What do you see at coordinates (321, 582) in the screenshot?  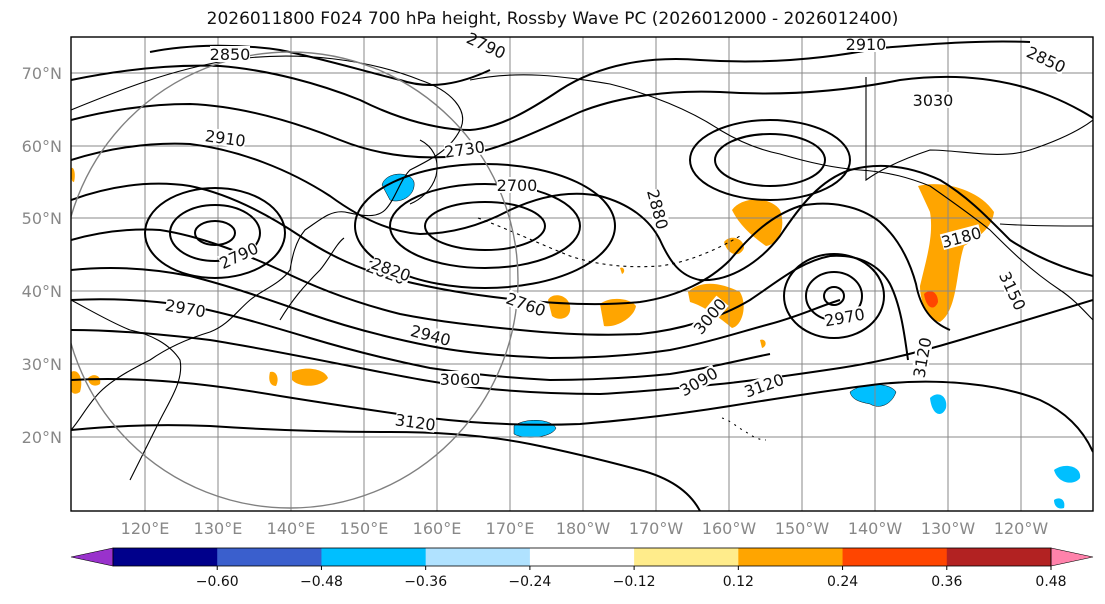 I see `colorbar-tick-label: −0.48` at bounding box center [321, 582].